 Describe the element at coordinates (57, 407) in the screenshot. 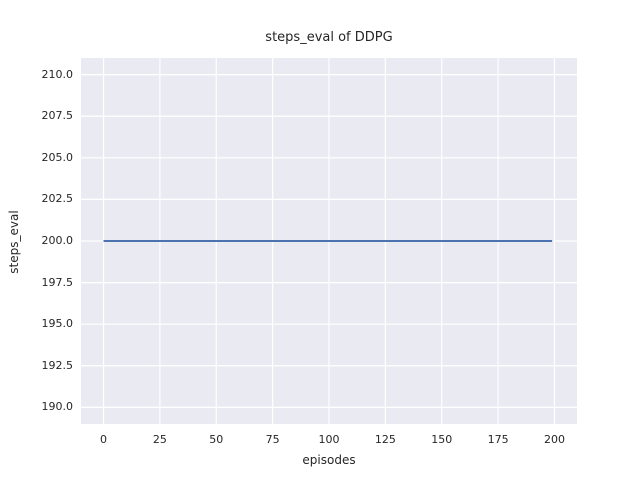

I see `y-tick-label: 190.0` at that location.